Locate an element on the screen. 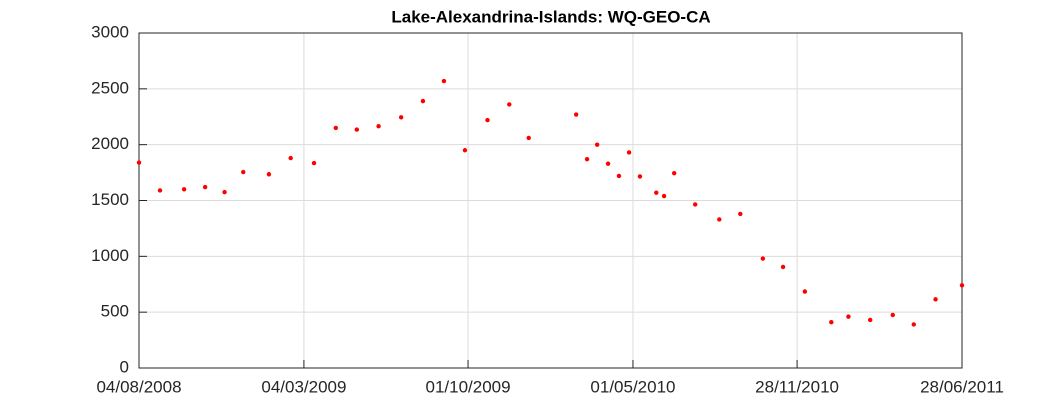 The width and height of the screenshot is (1063, 413). y-tick-label: 3000 is located at coordinates (110, 31).